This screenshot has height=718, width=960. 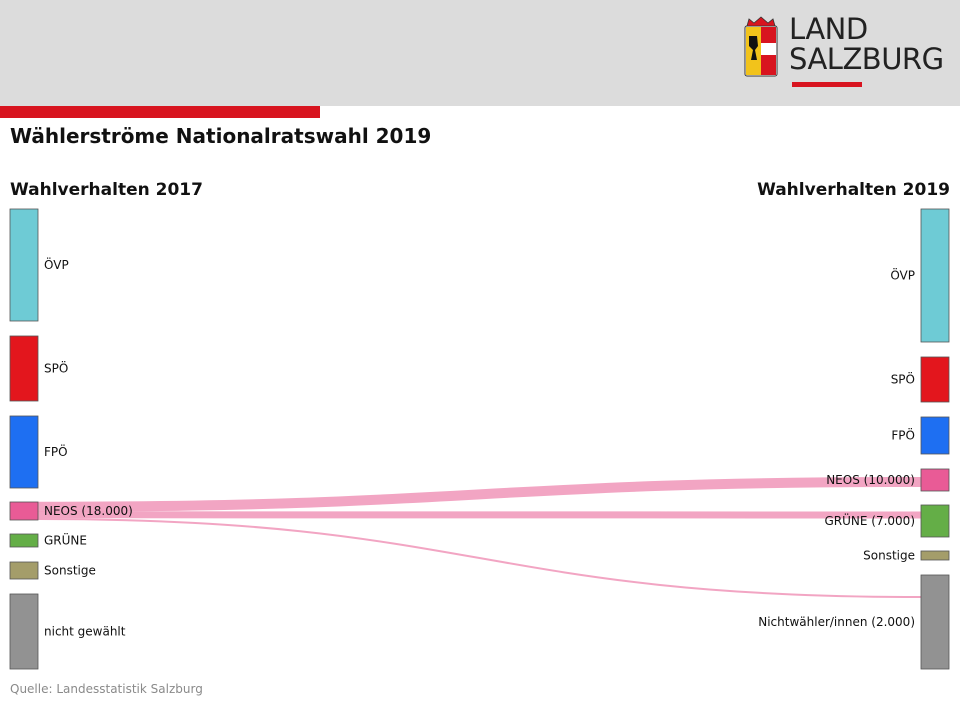 What do you see at coordinates (65, 540) in the screenshot?
I see `left-node-label-l-gruene: GRÜNE` at bounding box center [65, 540].